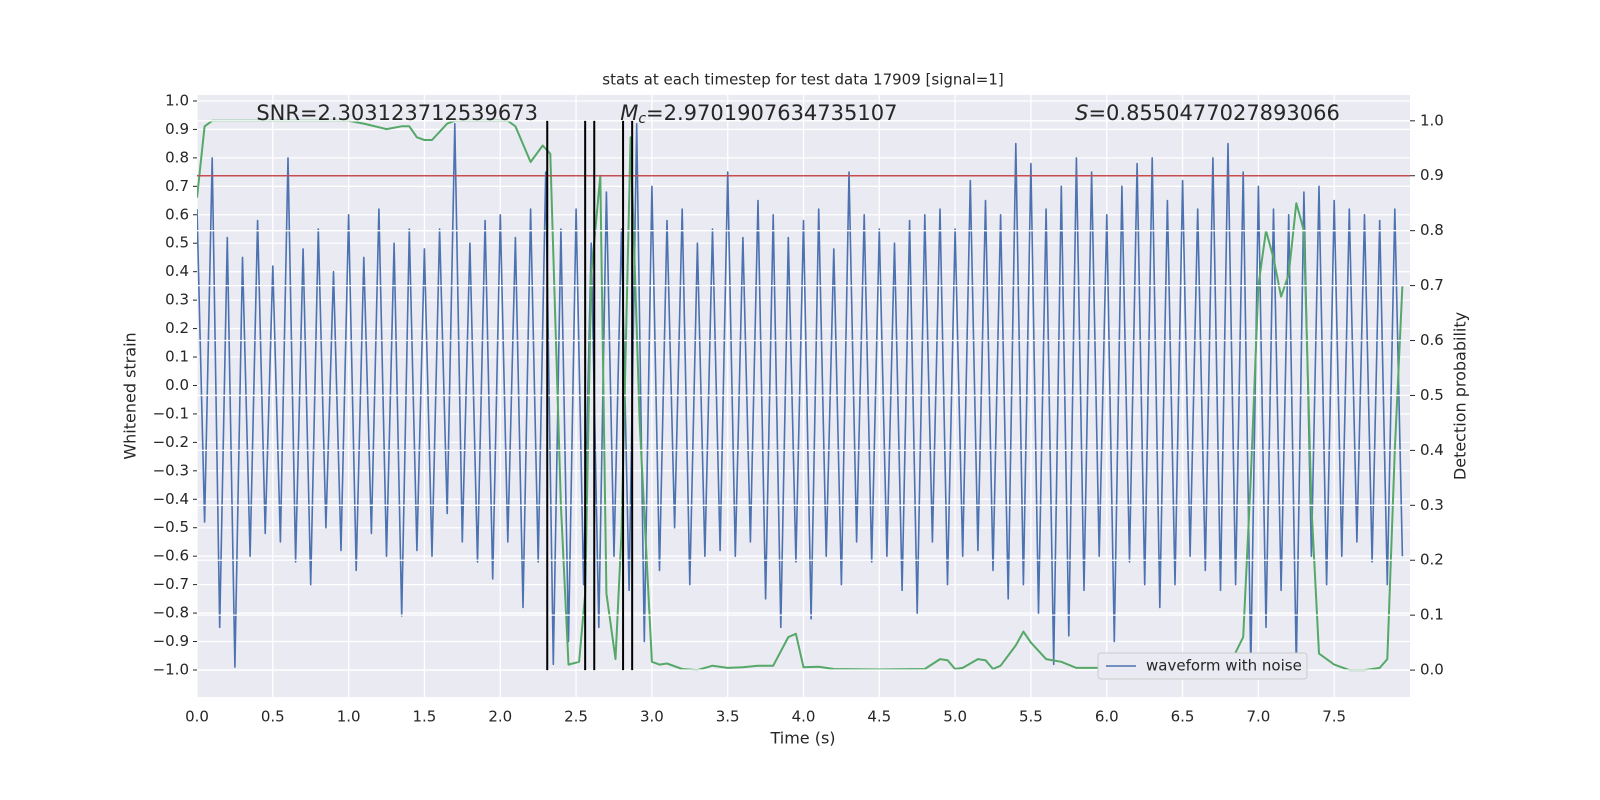 Image resolution: width=1600 pixels, height=800 pixels. Describe the element at coordinates (273, 717) in the screenshot. I see `x-tick-label: 0.5` at that location.